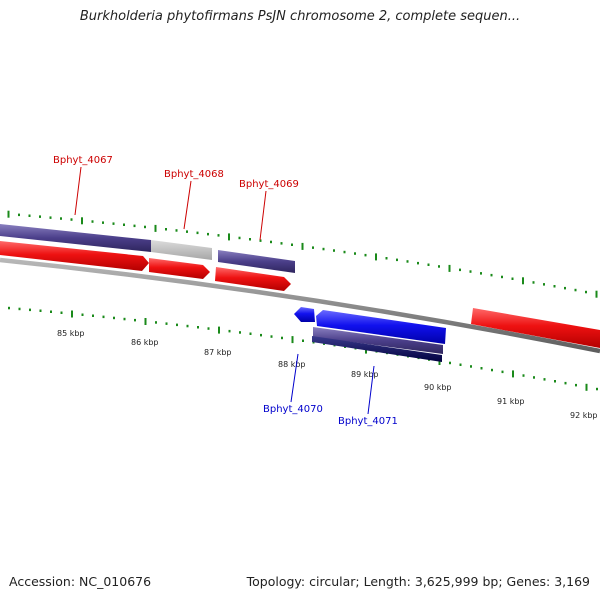 The image size is (600, 600). What do you see at coordinates (368, 421) in the screenshot?
I see `gene-label-bphyt-4071: Bphyt_4071` at bounding box center [368, 421].